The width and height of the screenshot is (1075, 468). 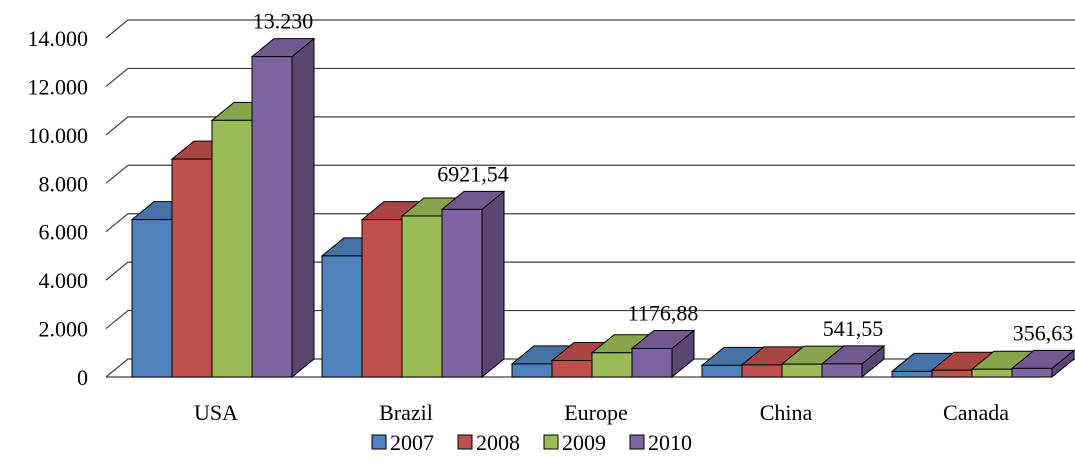 What do you see at coordinates (786, 412) in the screenshot?
I see `category-label: China` at bounding box center [786, 412].